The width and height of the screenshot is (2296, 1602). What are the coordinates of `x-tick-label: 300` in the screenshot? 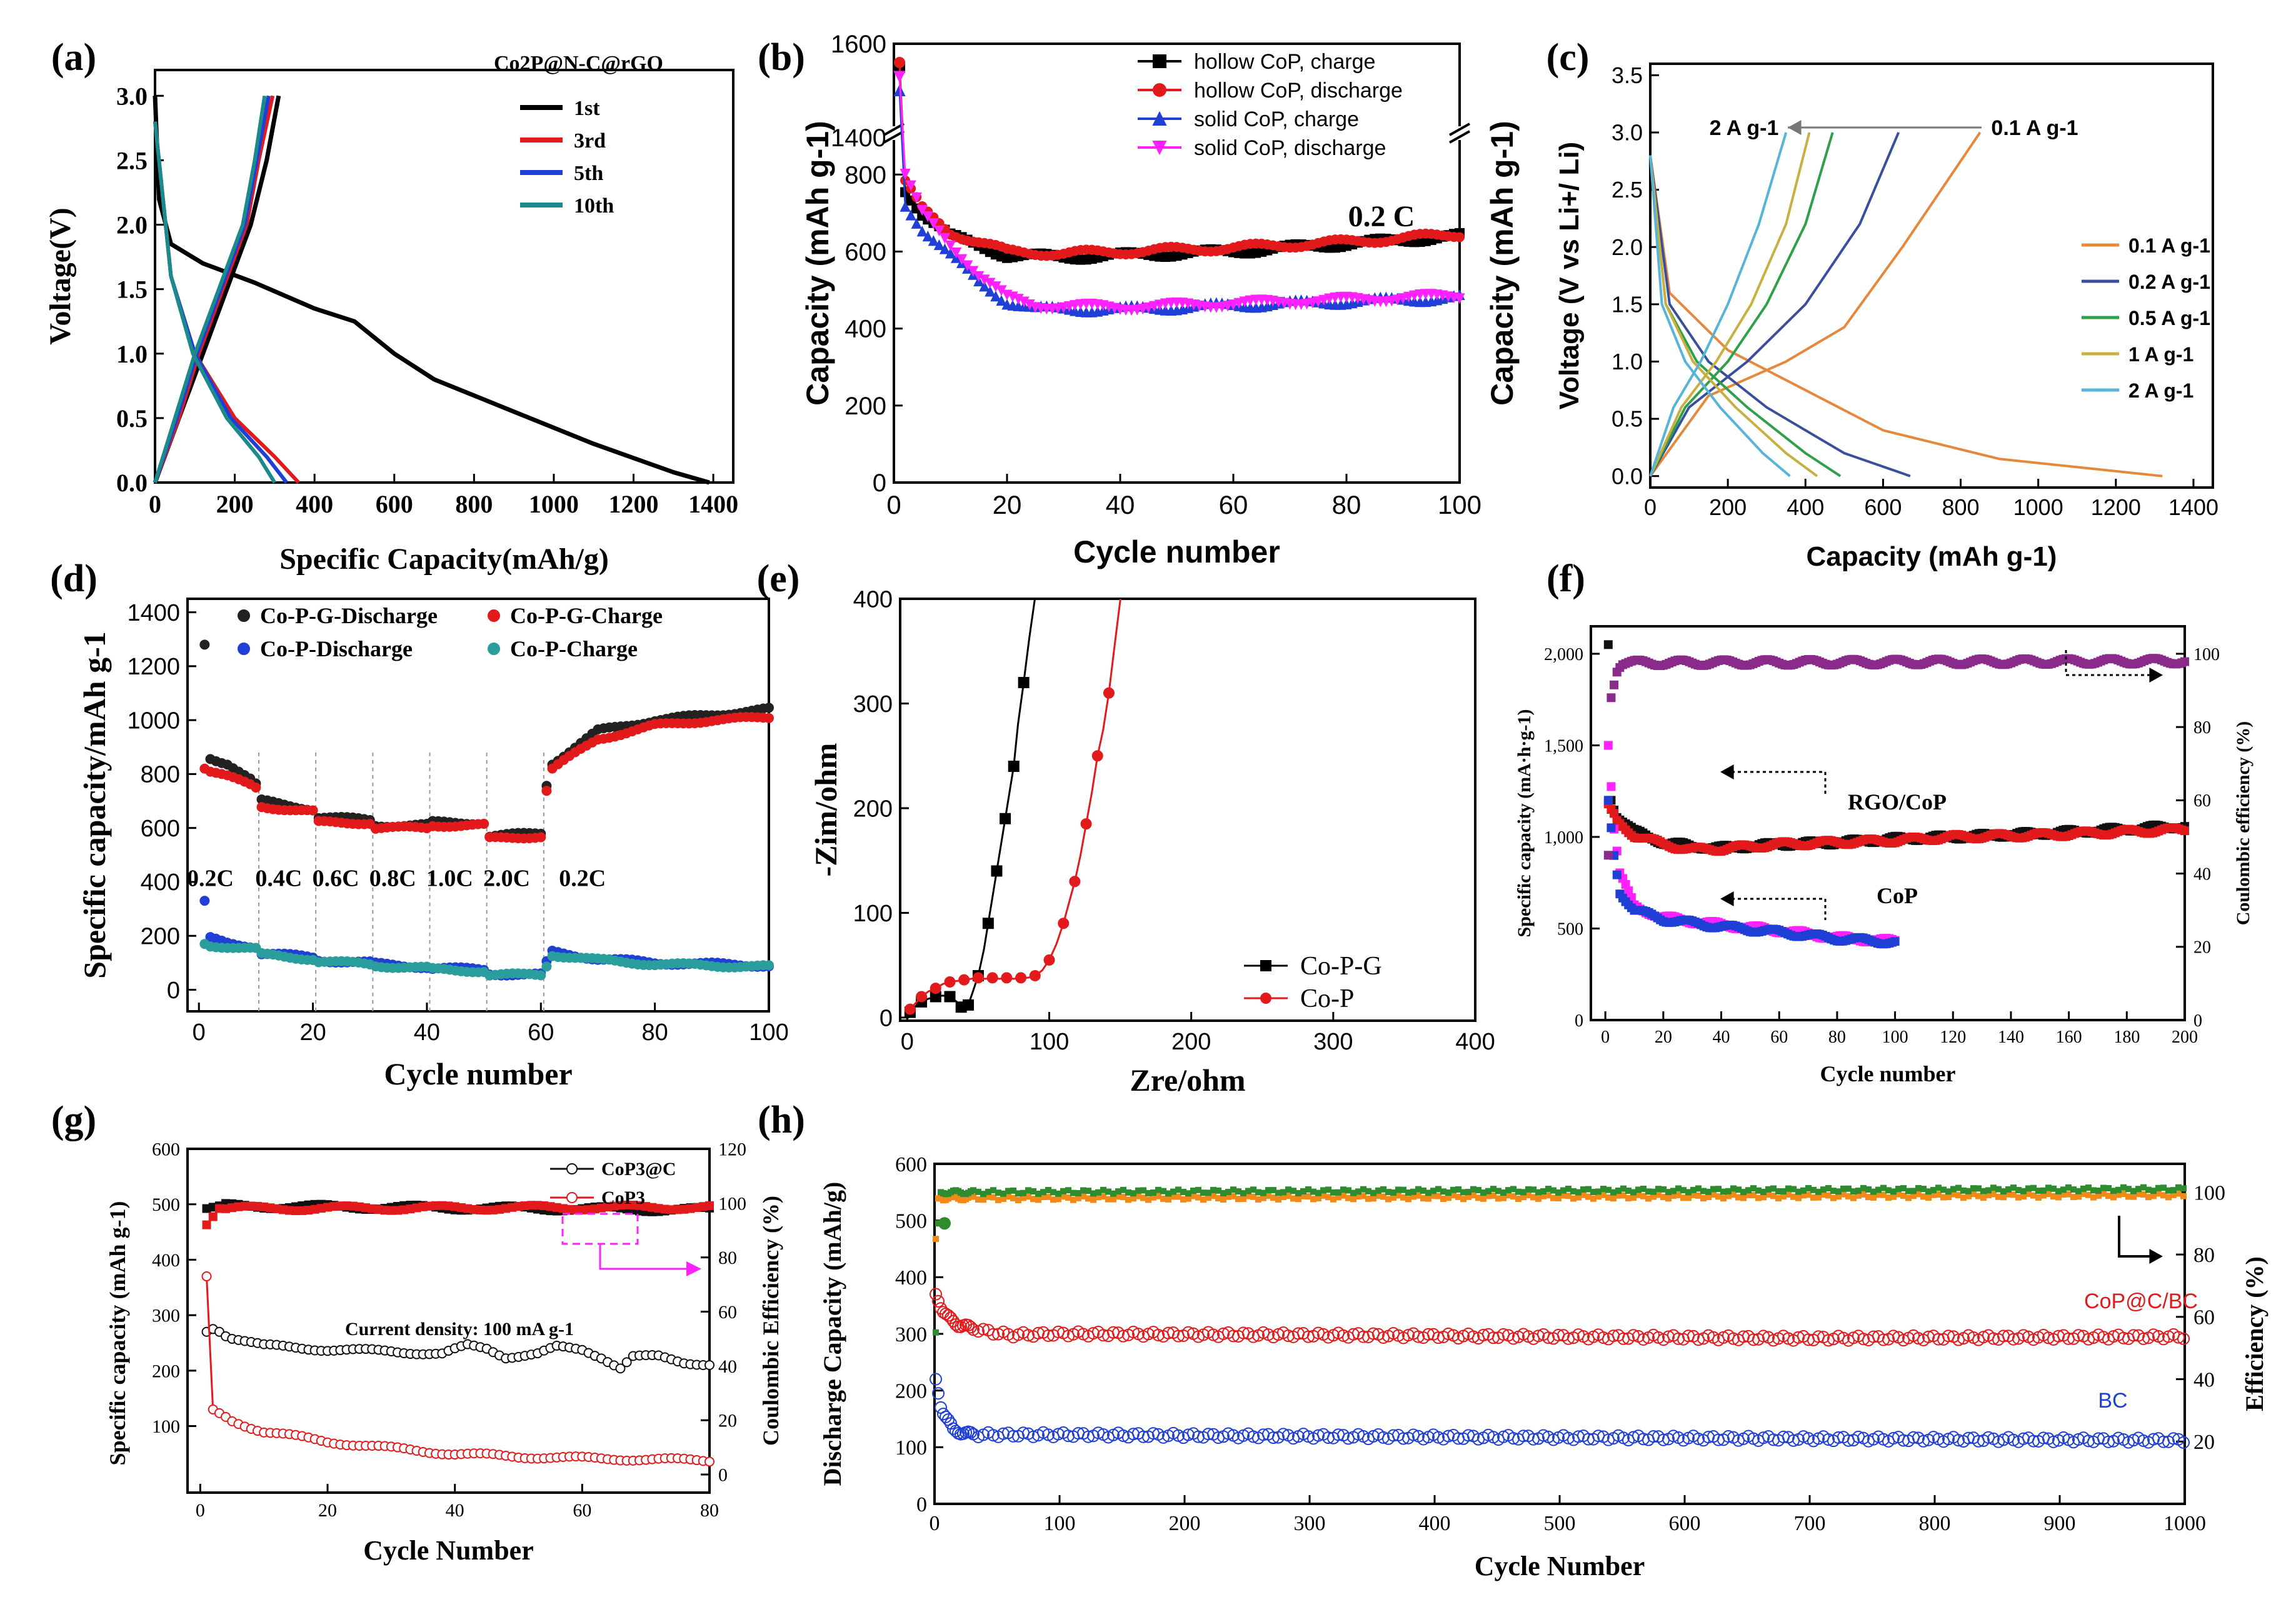 It's located at (1333, 1042).